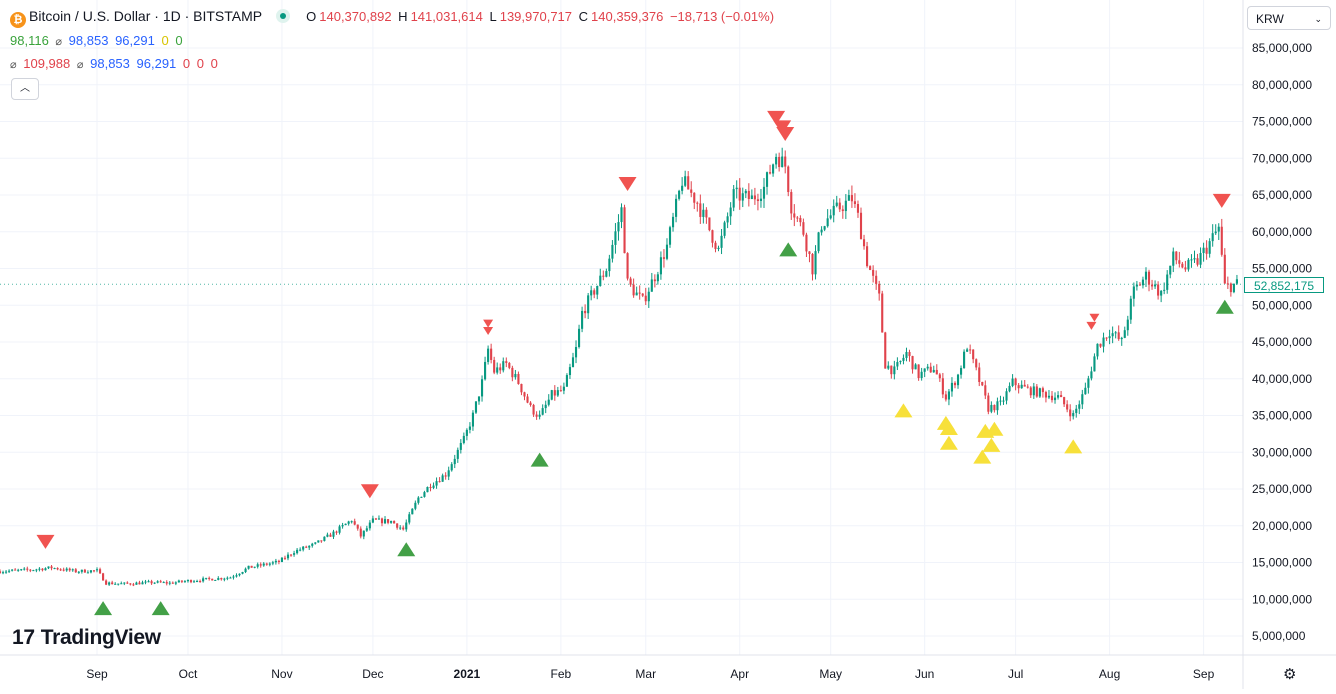  I want to click on time-axis-label: Feb, so click(561, 674).